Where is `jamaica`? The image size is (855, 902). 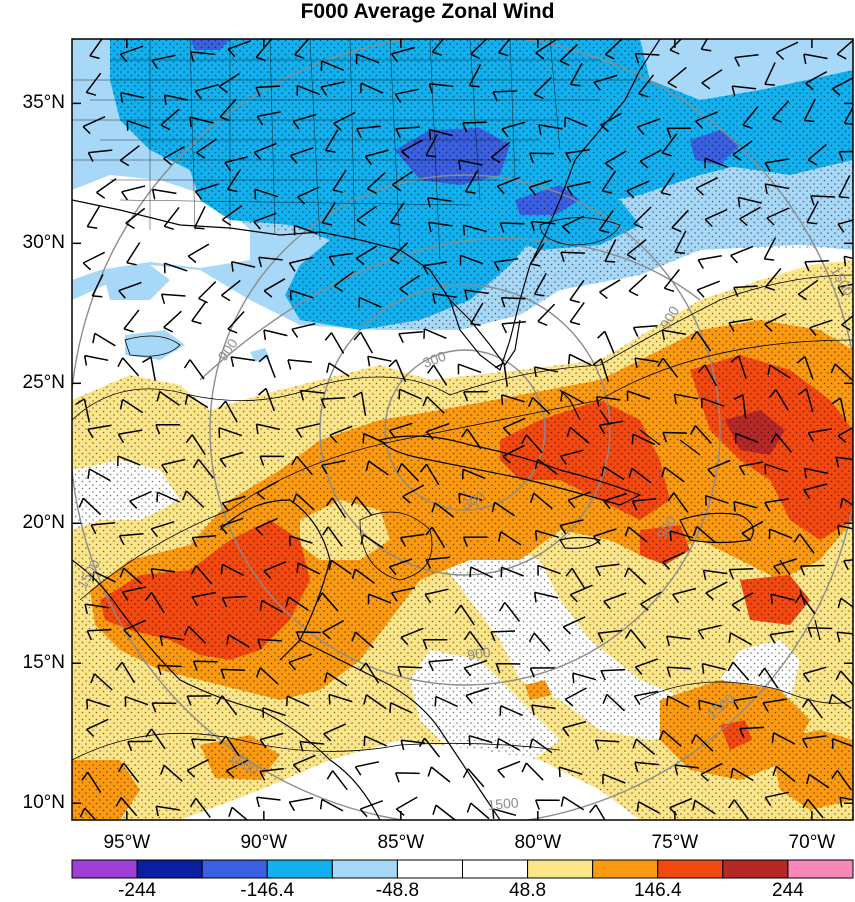 jamaica is located at coordinates (580, 542).